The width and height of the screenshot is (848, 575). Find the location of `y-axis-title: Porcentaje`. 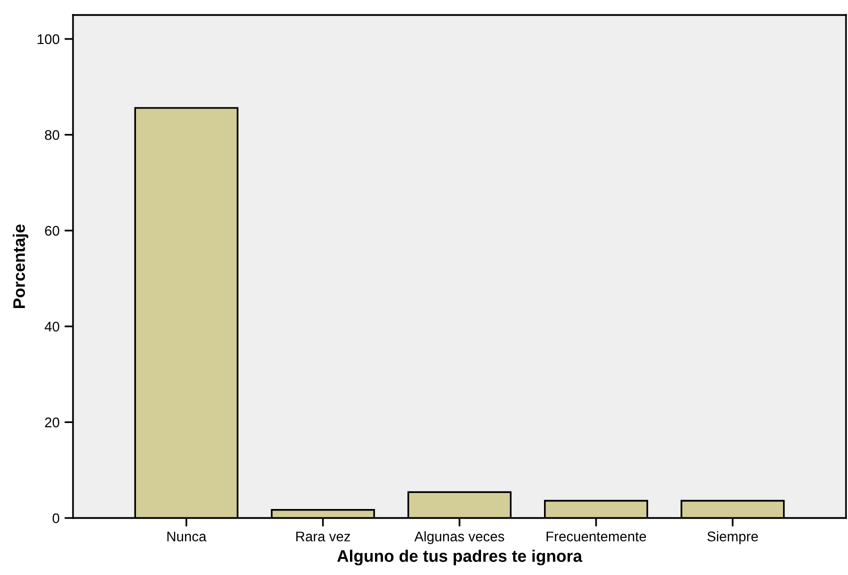

y-axis-title: Porcentaje is located at coordinates (20, 266).